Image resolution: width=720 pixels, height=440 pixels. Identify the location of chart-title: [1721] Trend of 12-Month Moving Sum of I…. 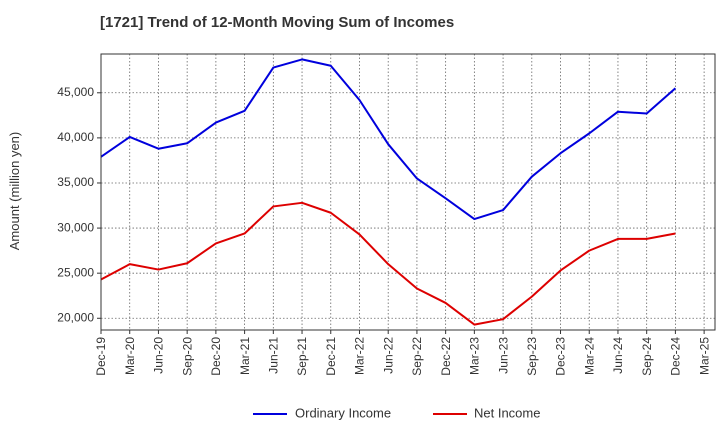
(277, 22).